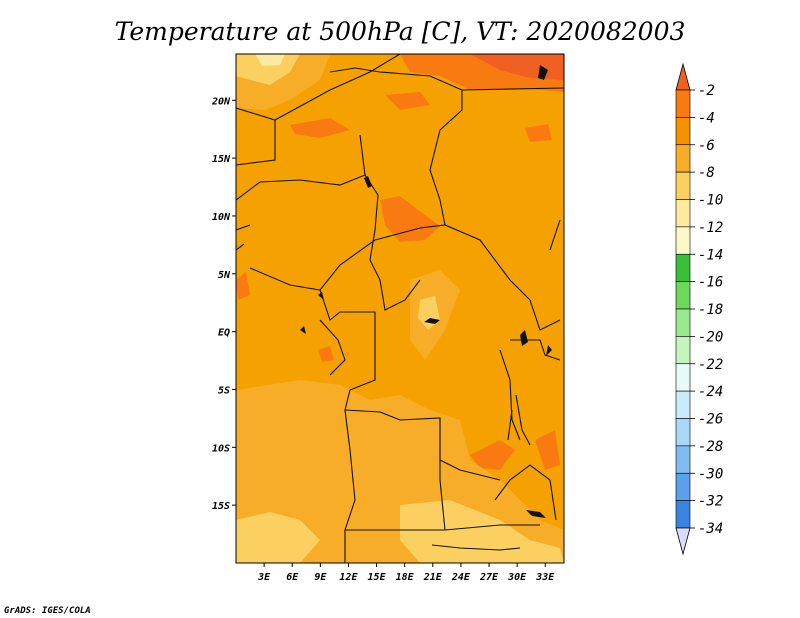  I want to click on grads-credit: GrADS: IGES/COLA, so click(47, 611).